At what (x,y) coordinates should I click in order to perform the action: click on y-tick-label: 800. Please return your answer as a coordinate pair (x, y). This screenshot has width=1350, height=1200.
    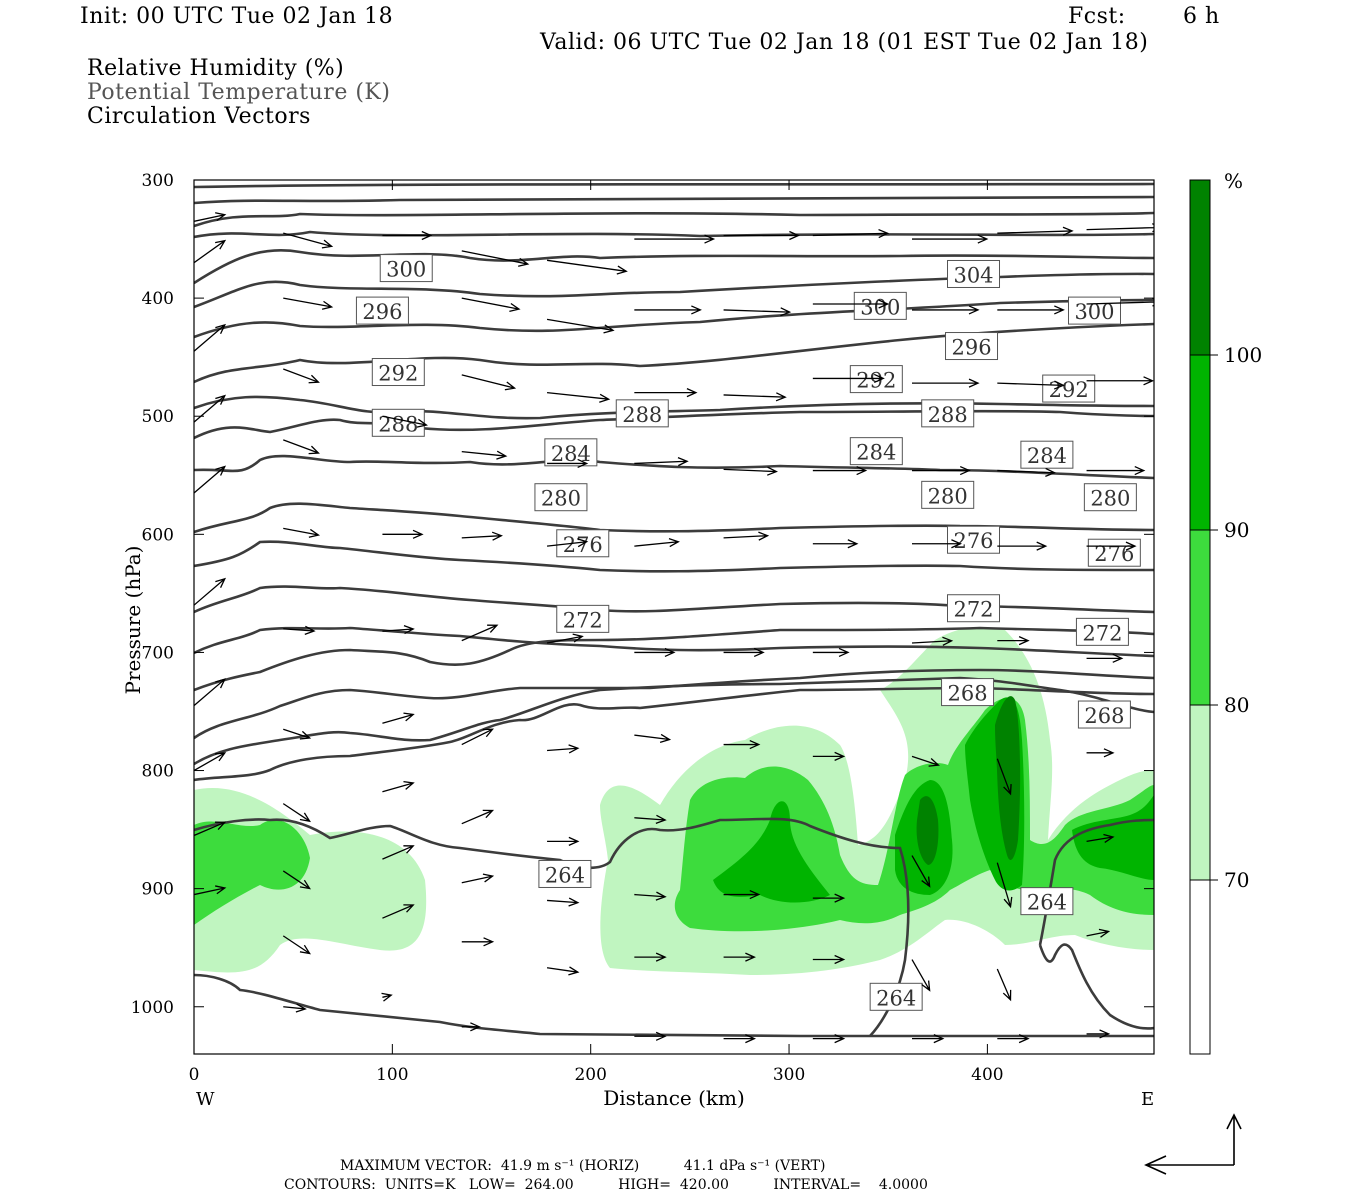
    Looking at the image, I should click on (158, 772).